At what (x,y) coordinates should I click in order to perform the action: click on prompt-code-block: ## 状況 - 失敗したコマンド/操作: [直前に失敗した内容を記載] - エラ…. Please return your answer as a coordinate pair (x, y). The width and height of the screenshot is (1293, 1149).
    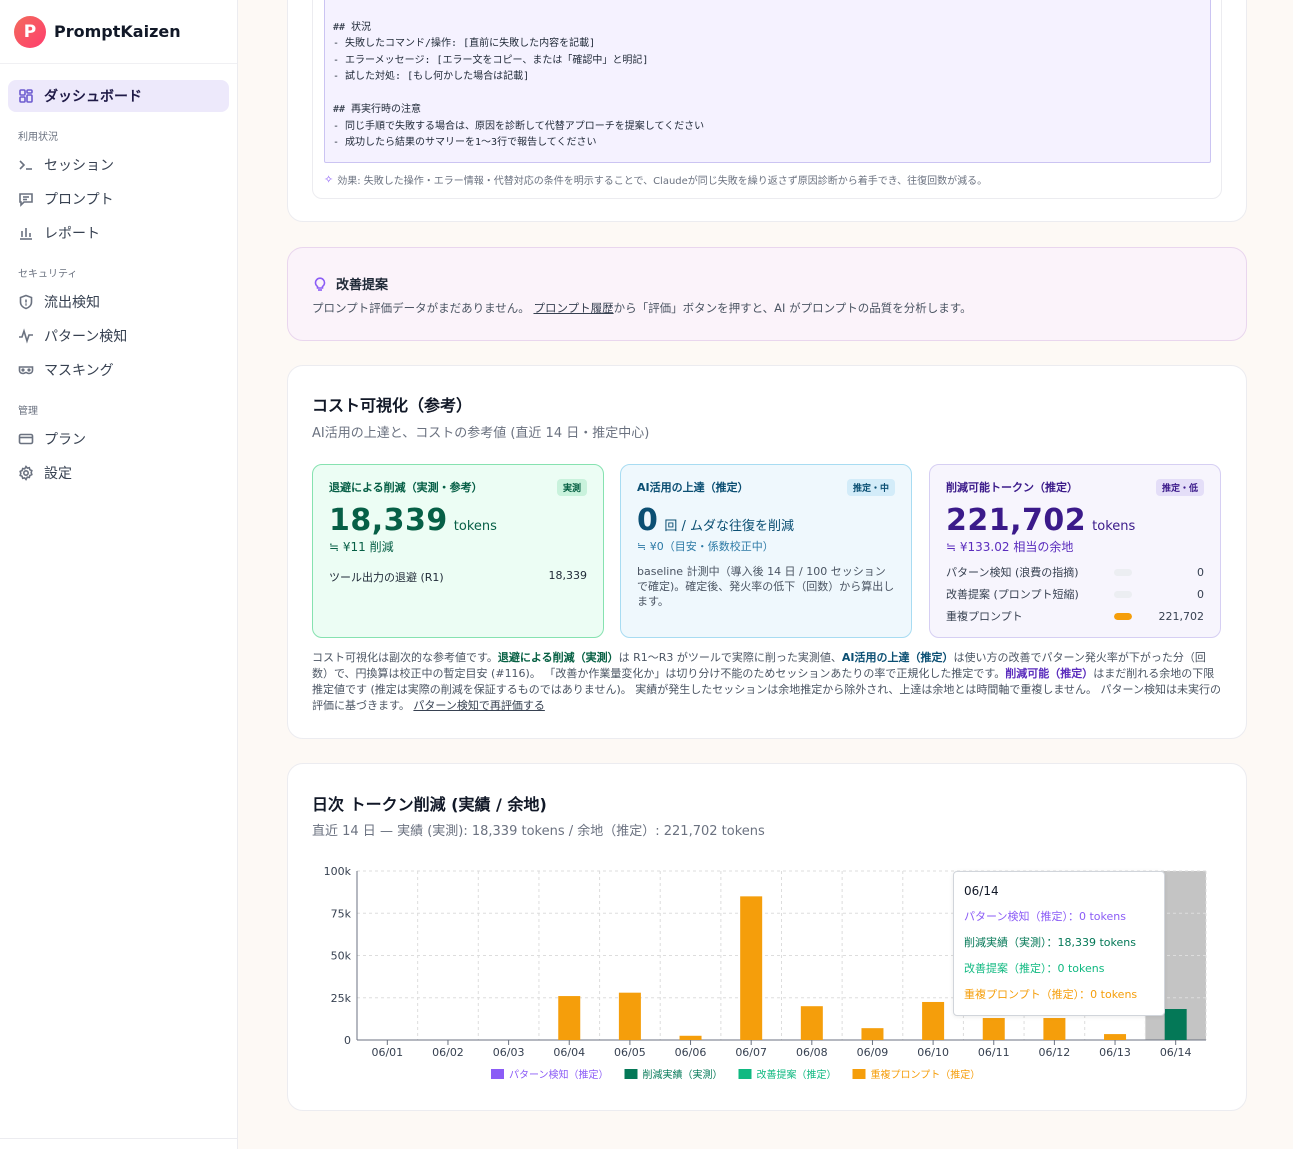
    Looking at the image, I should click on (767, 81).